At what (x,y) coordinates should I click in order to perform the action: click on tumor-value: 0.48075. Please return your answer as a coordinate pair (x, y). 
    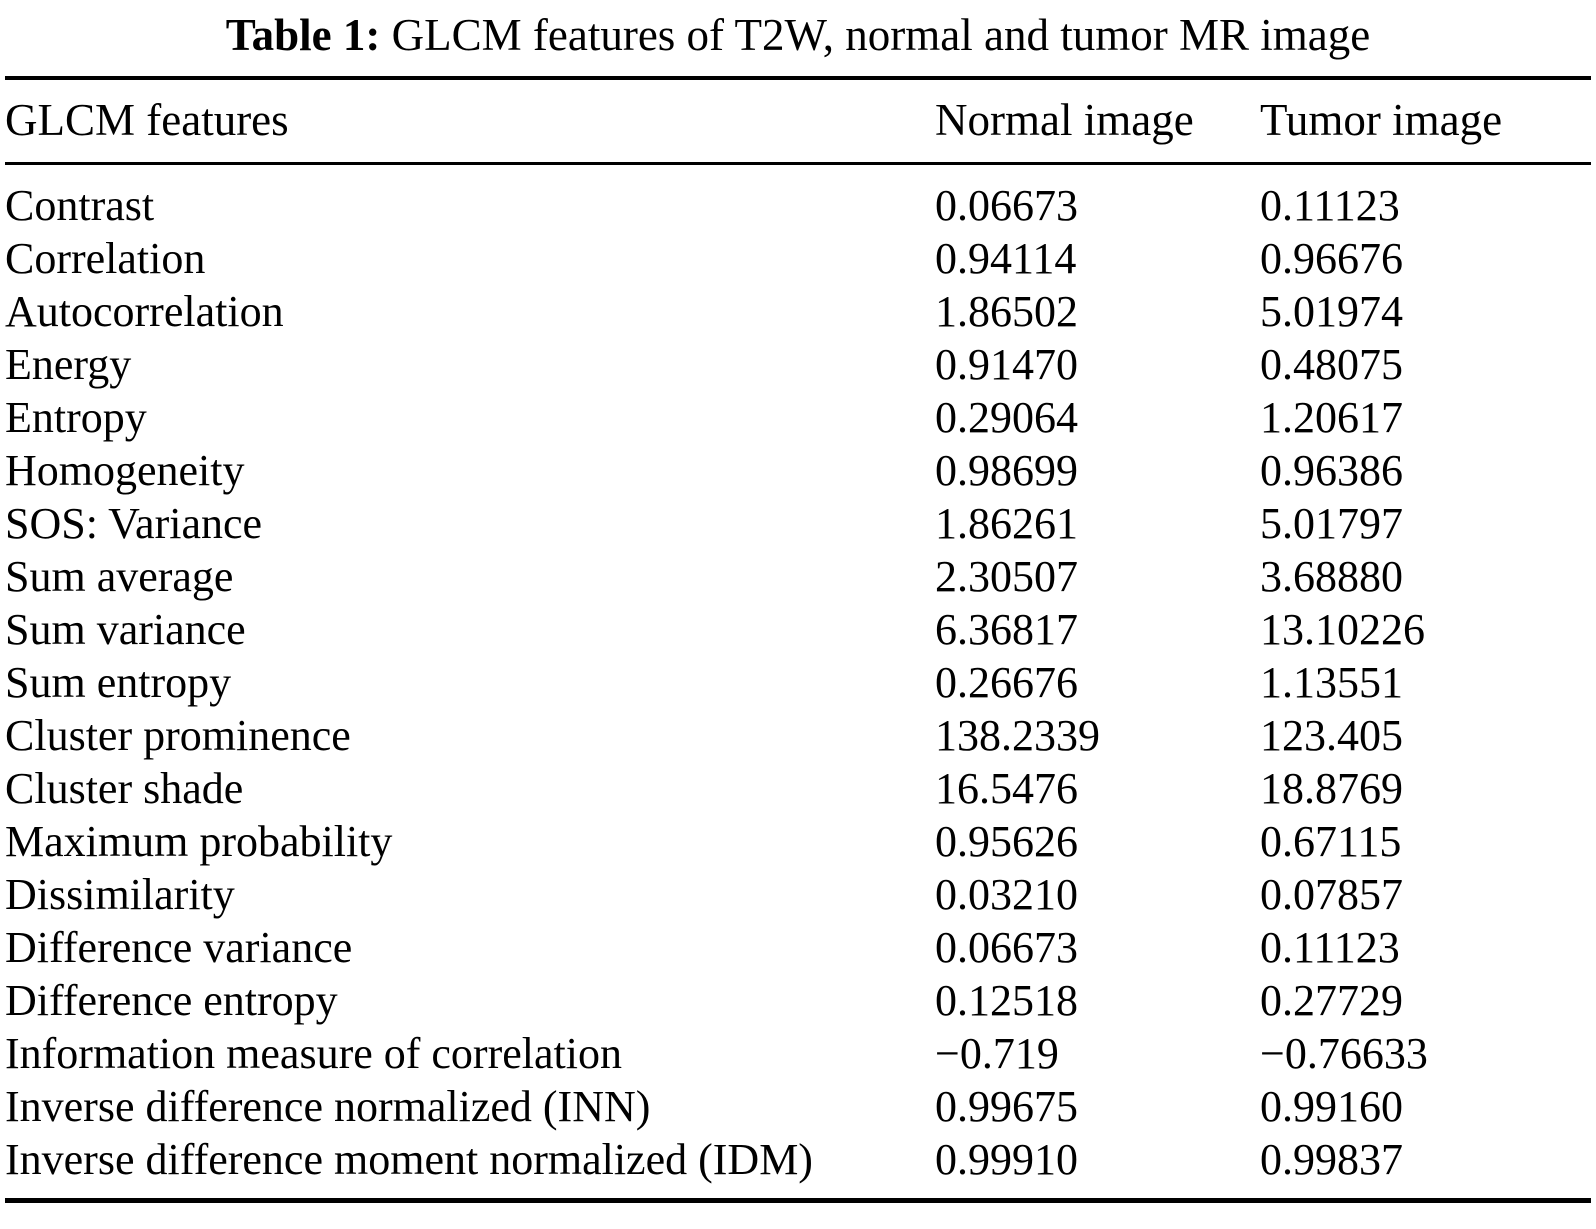
    Looking at the image, I should click on (1331, 364).